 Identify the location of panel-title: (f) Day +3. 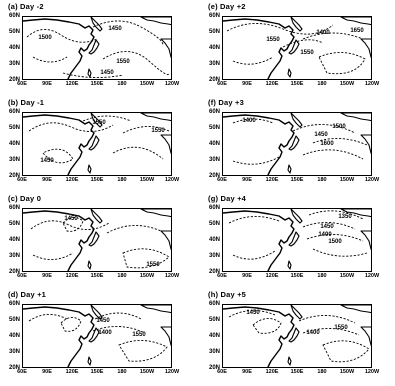
(226, 102).